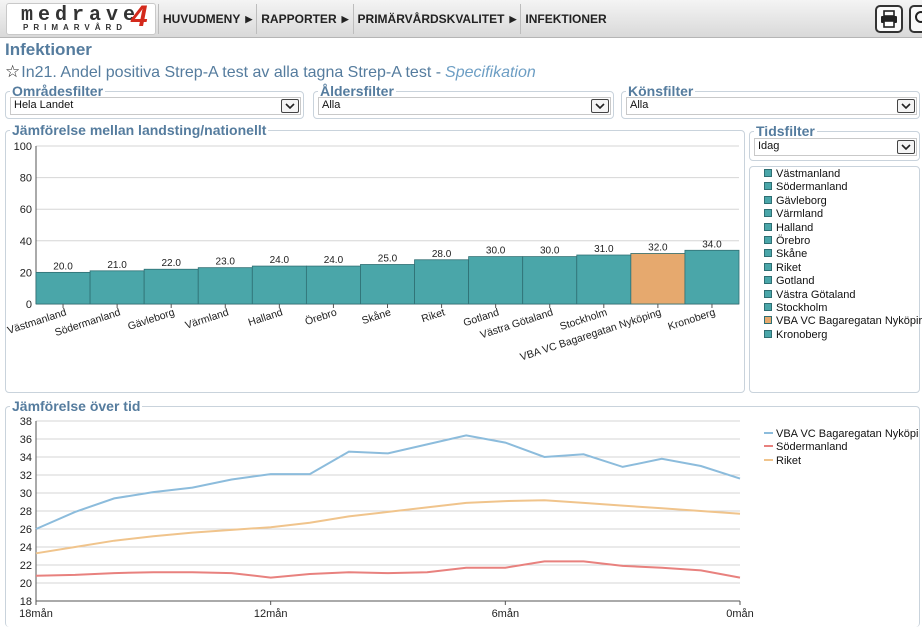  I want to click on nav-item-rapporter: RAPPORTER ▶, so click(304, 19).